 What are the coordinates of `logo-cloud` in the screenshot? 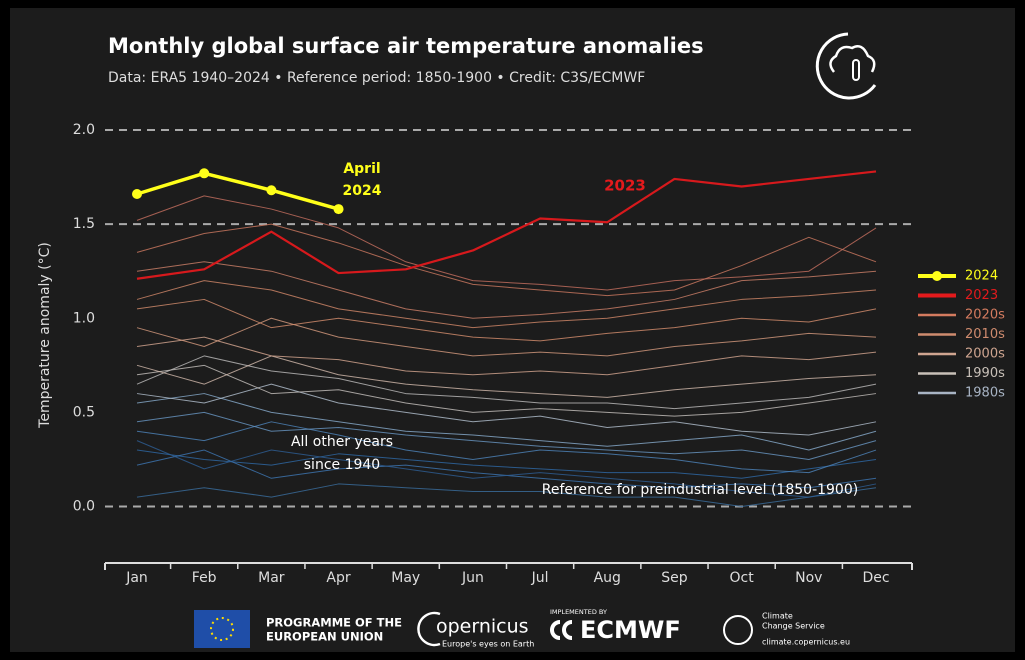 It's located at (852, 59).